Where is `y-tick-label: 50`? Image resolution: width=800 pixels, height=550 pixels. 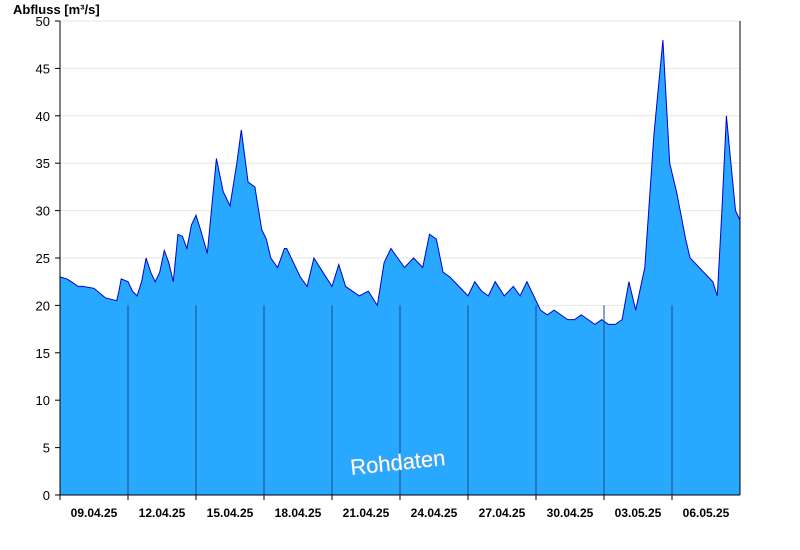 y-tick-label: 50 is located at coordinates (43, 21).